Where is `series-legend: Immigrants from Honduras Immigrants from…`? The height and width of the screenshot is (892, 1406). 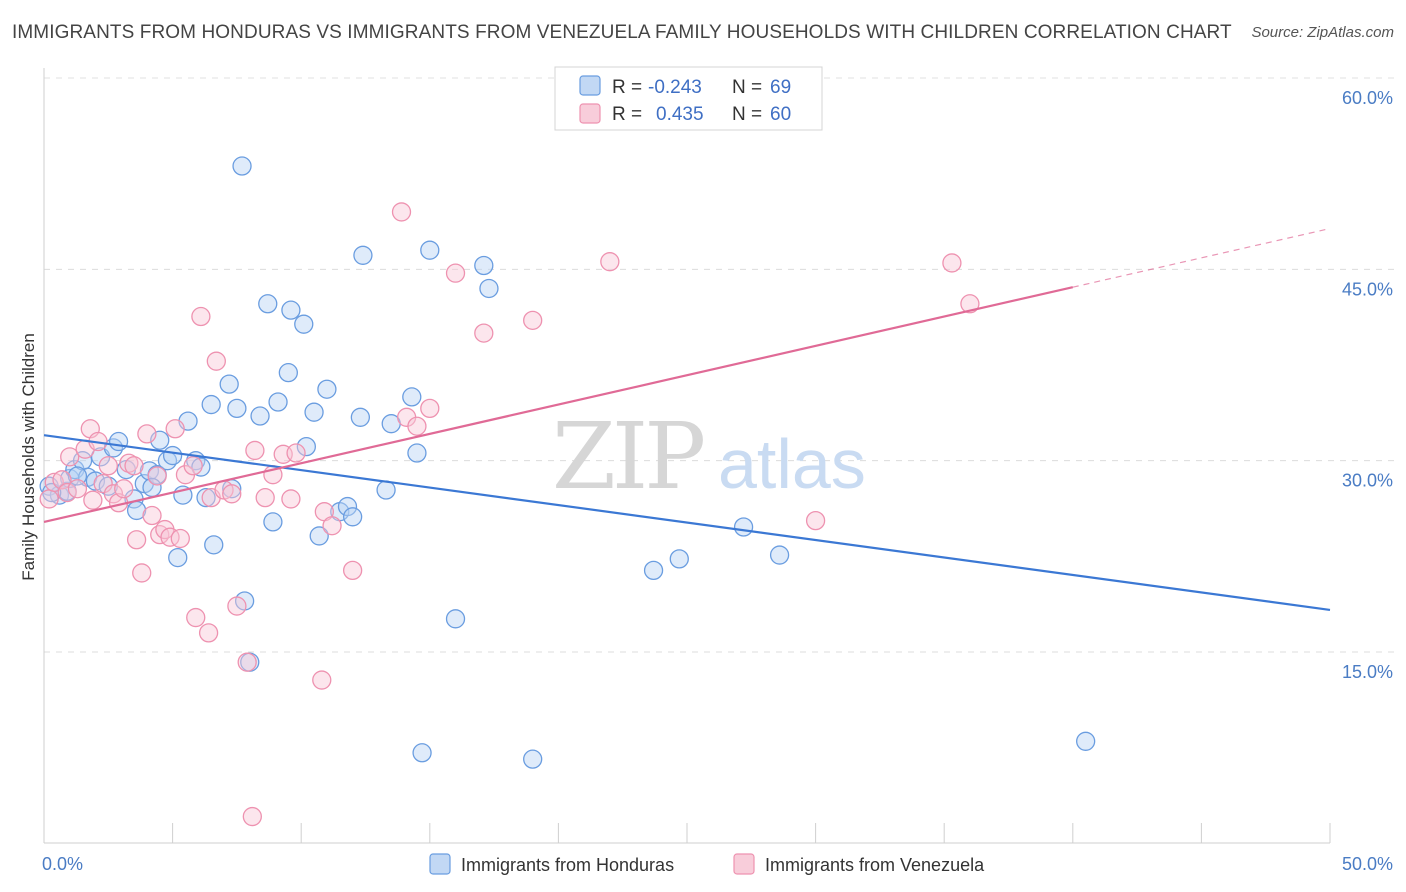
series-legend: Immigrants from Honduras Immigrants from… is located at coordinates (707, 864).